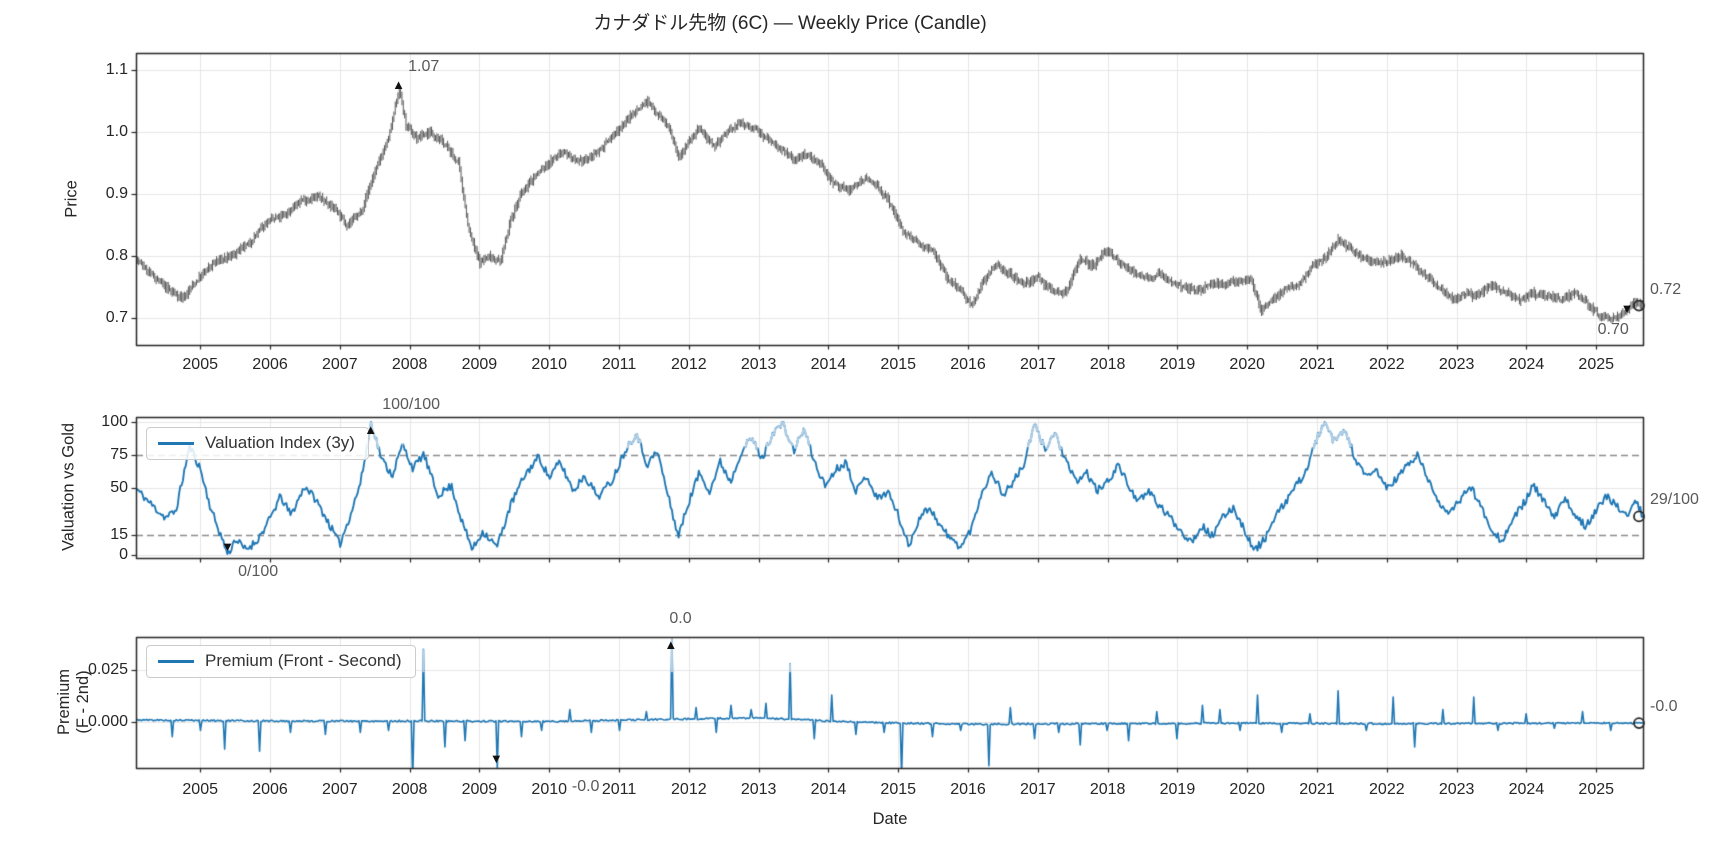 The height and width of the screenshot is (849, 1728). I want to click on date-x-tick-label: 2020, so click(1247, 789).